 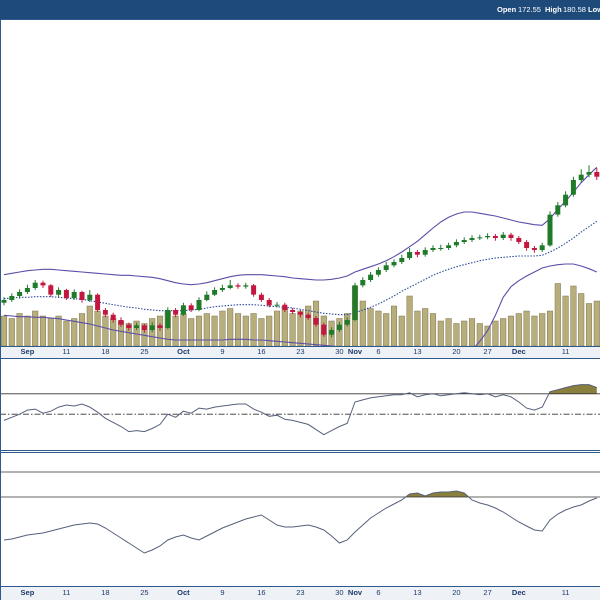 What do you see at coordinates (507, 9) in the screenshot?
I see `header-label: Open` at bounding box center [507, 9].